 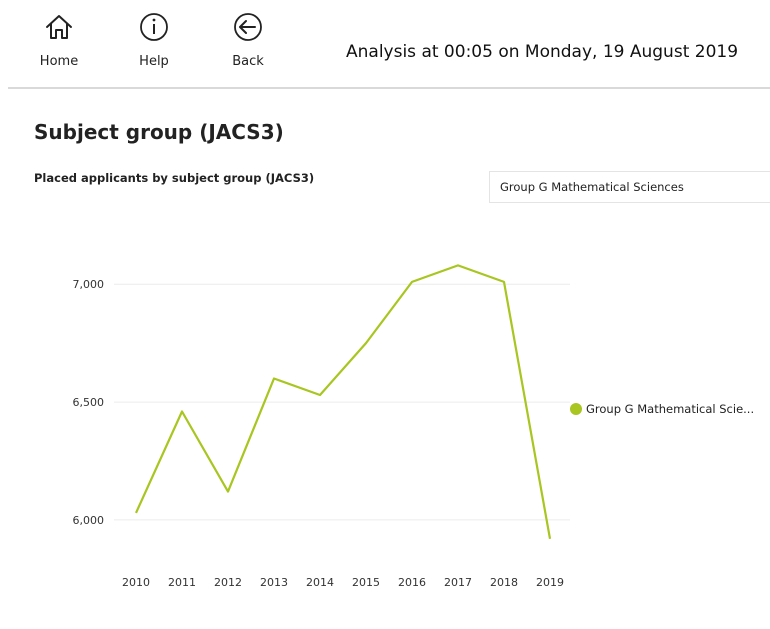 What do you see at coordinates (320, 582) in the screenshot?
I see `x-tick-label: 2014` at bounding box center [320, 582].